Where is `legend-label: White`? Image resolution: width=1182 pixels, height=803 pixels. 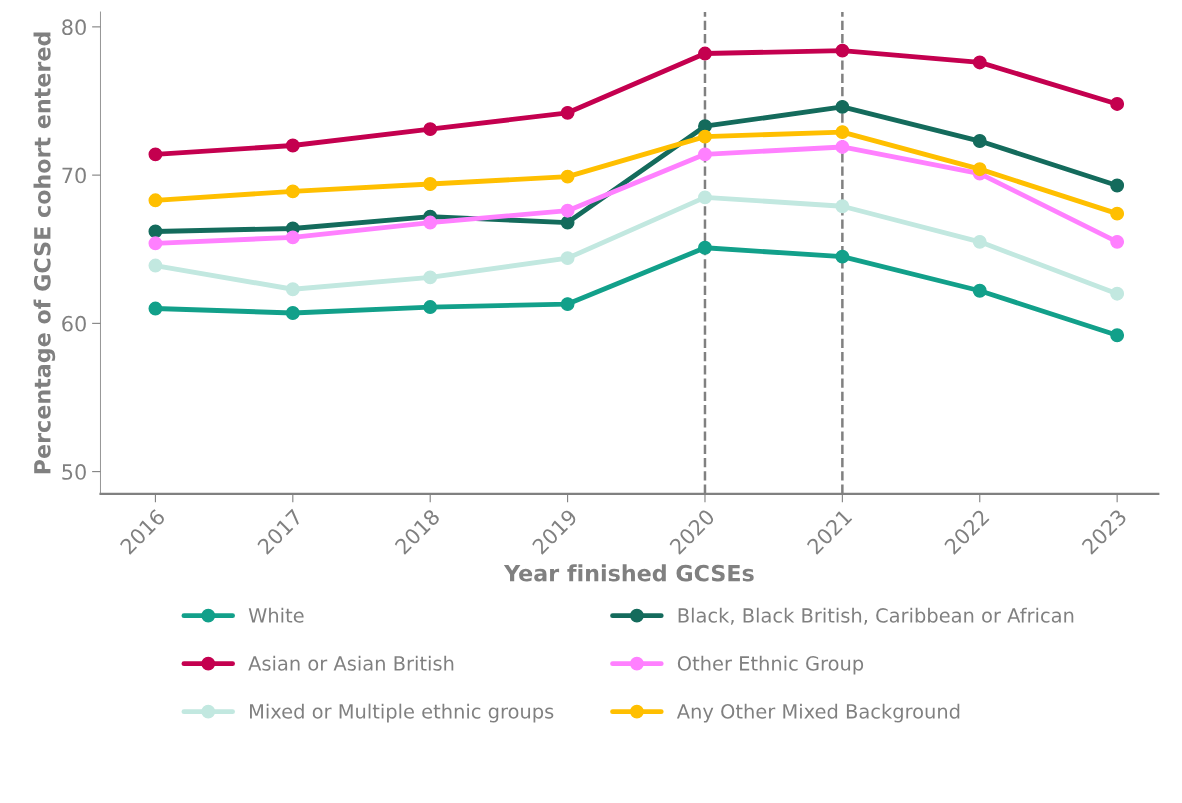
legend-label: White is located at coordinates (276, 615).